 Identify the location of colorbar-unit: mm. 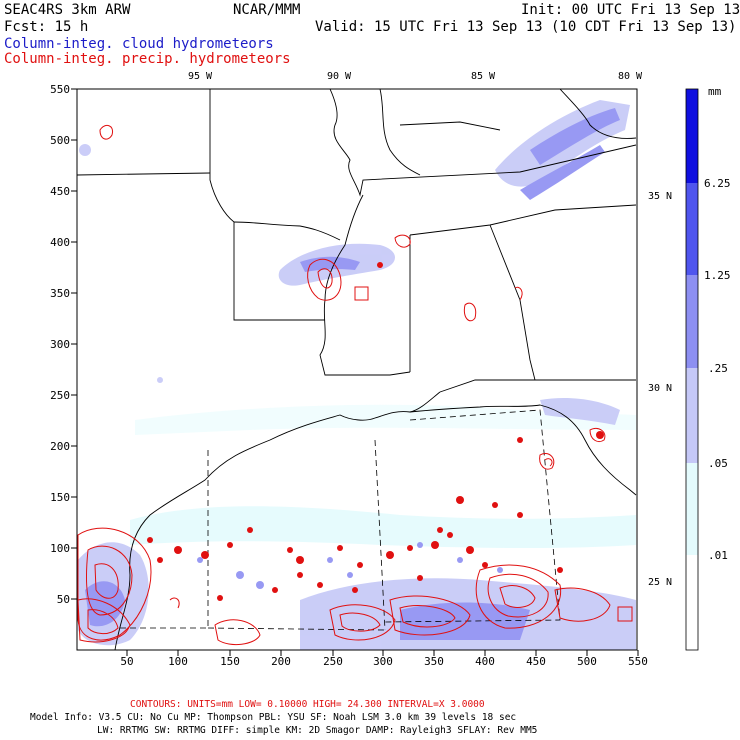
(715, 91).